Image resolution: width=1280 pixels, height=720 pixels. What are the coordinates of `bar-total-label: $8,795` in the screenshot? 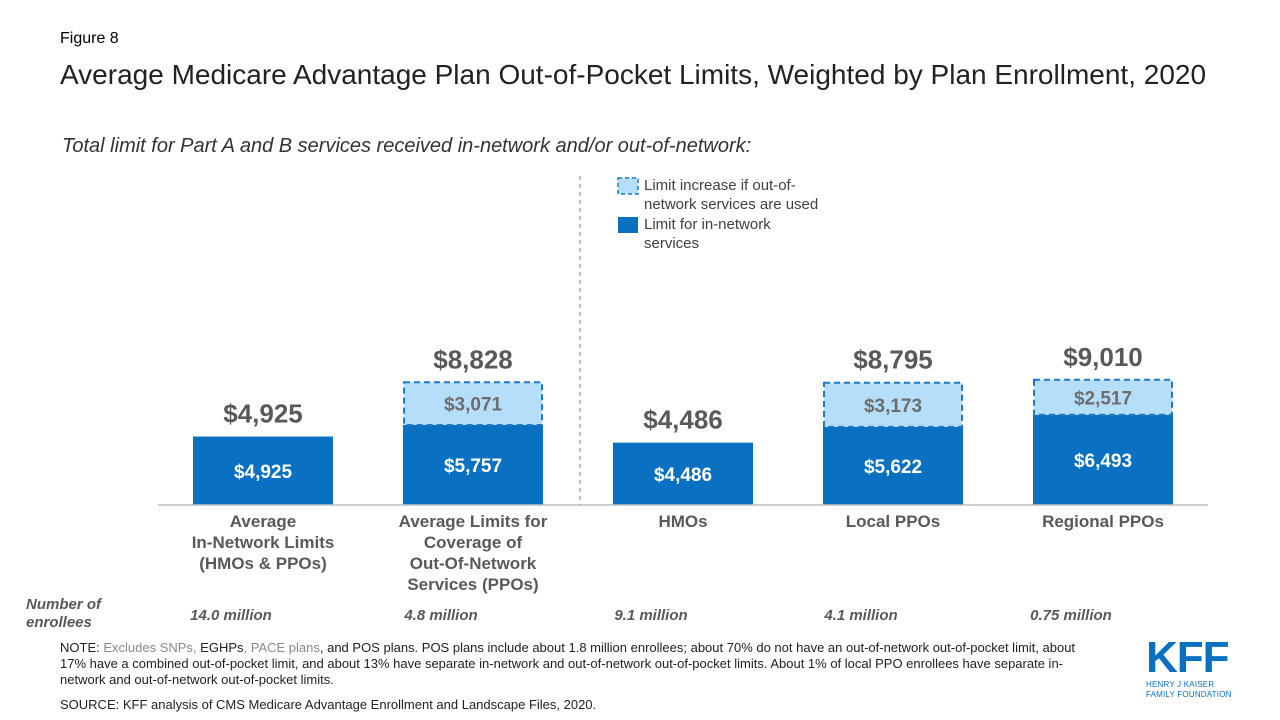 It's located at (893, 360).